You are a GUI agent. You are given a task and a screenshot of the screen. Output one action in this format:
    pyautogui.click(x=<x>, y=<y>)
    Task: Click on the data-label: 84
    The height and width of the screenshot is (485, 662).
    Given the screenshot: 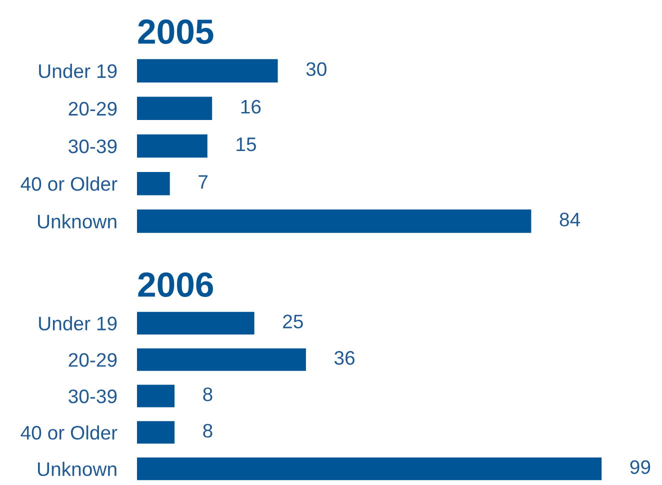 What is the action you would take?
    pyautogui.click(x=570, y=219)
    